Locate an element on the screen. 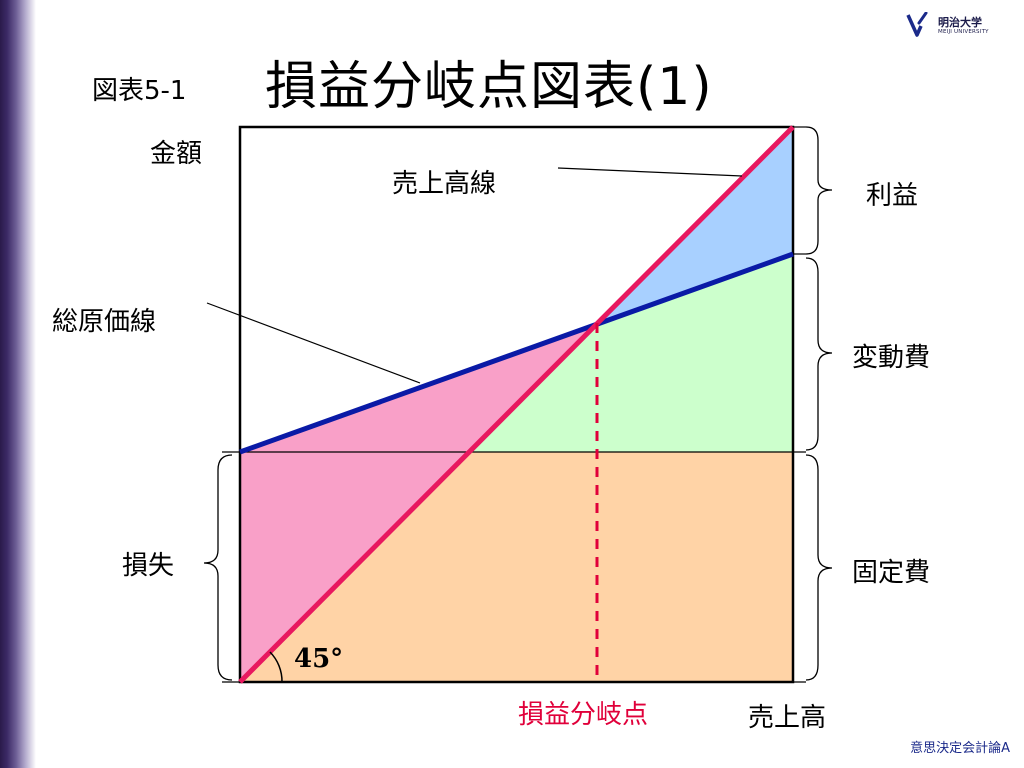  loss-brace is located at coordinates (218, 567).